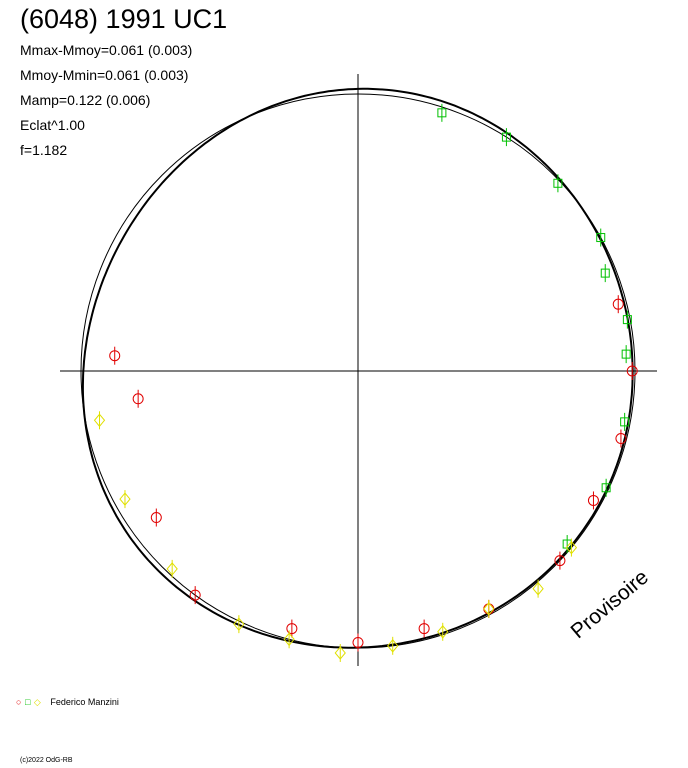 This screenshot has width=688, height=768. I want to click on stat-frequency: f=1.182, so click(44, 150).